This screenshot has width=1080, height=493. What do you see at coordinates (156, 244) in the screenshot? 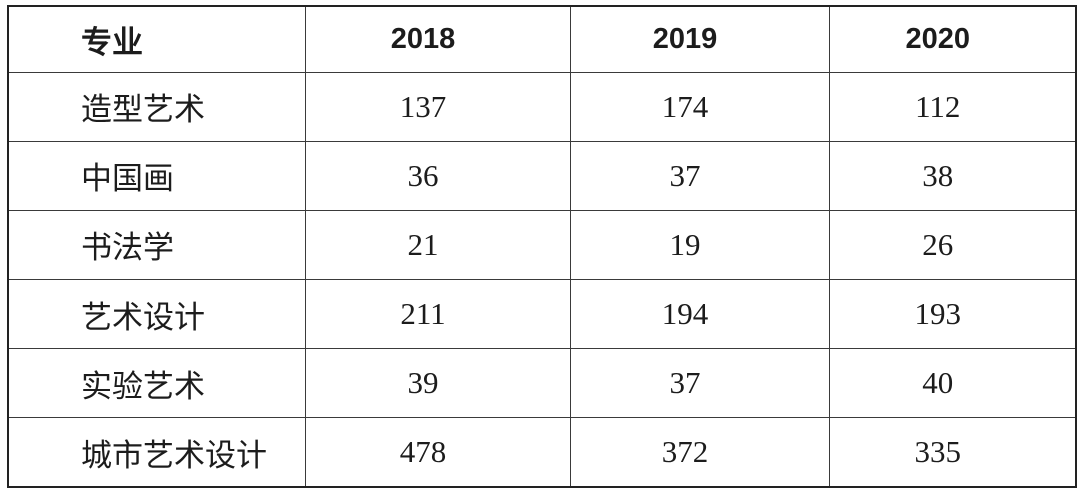
I see `major-name-cell: 书法学` at bounding box center [156, 244].